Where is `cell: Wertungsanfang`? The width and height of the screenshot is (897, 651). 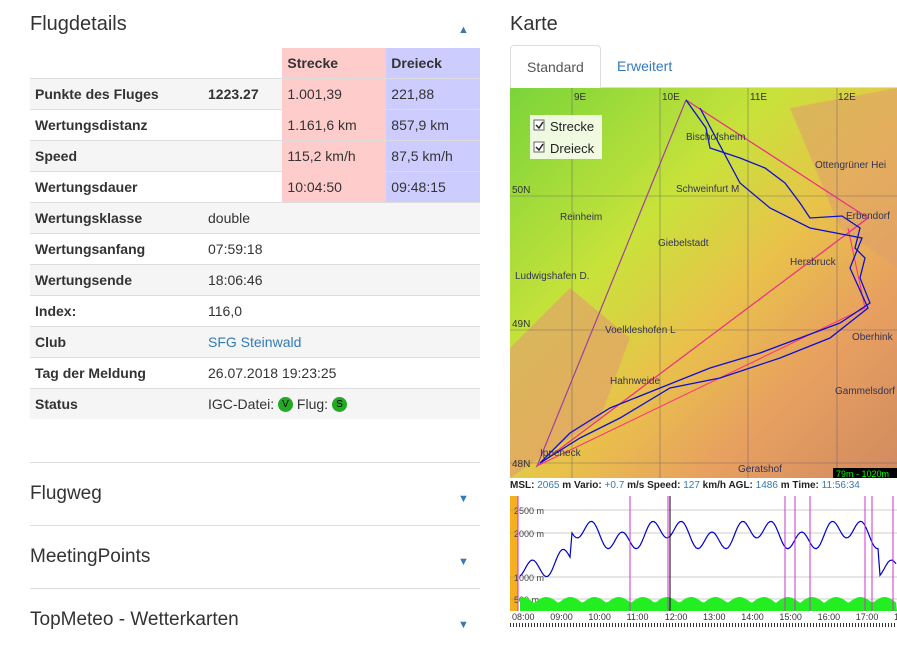 cell: Wertungsanfang is located at coordinates (116, 249).